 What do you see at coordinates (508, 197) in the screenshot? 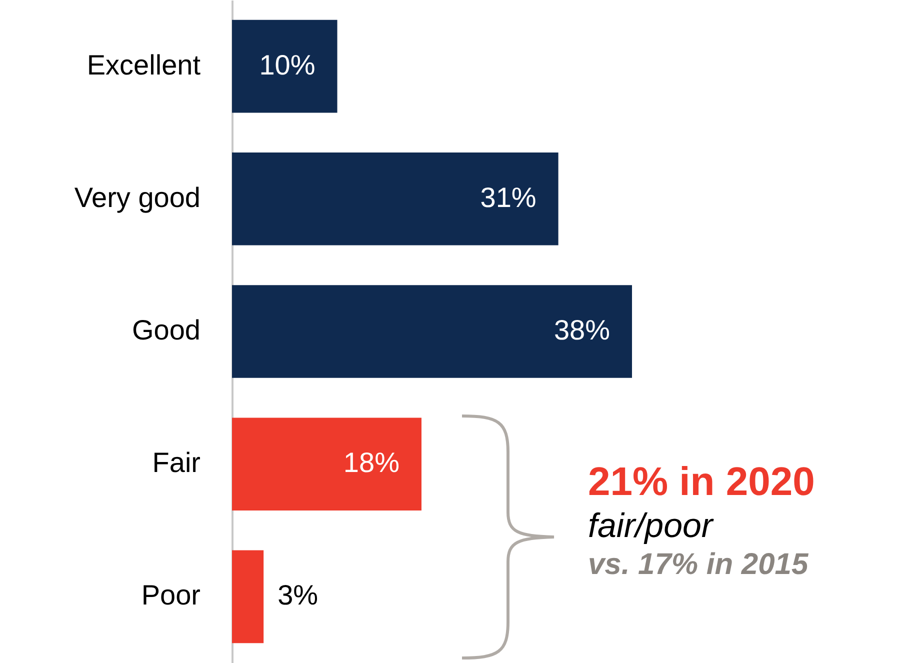
I see `data-label: 31%` at bounding box center [508, 197].